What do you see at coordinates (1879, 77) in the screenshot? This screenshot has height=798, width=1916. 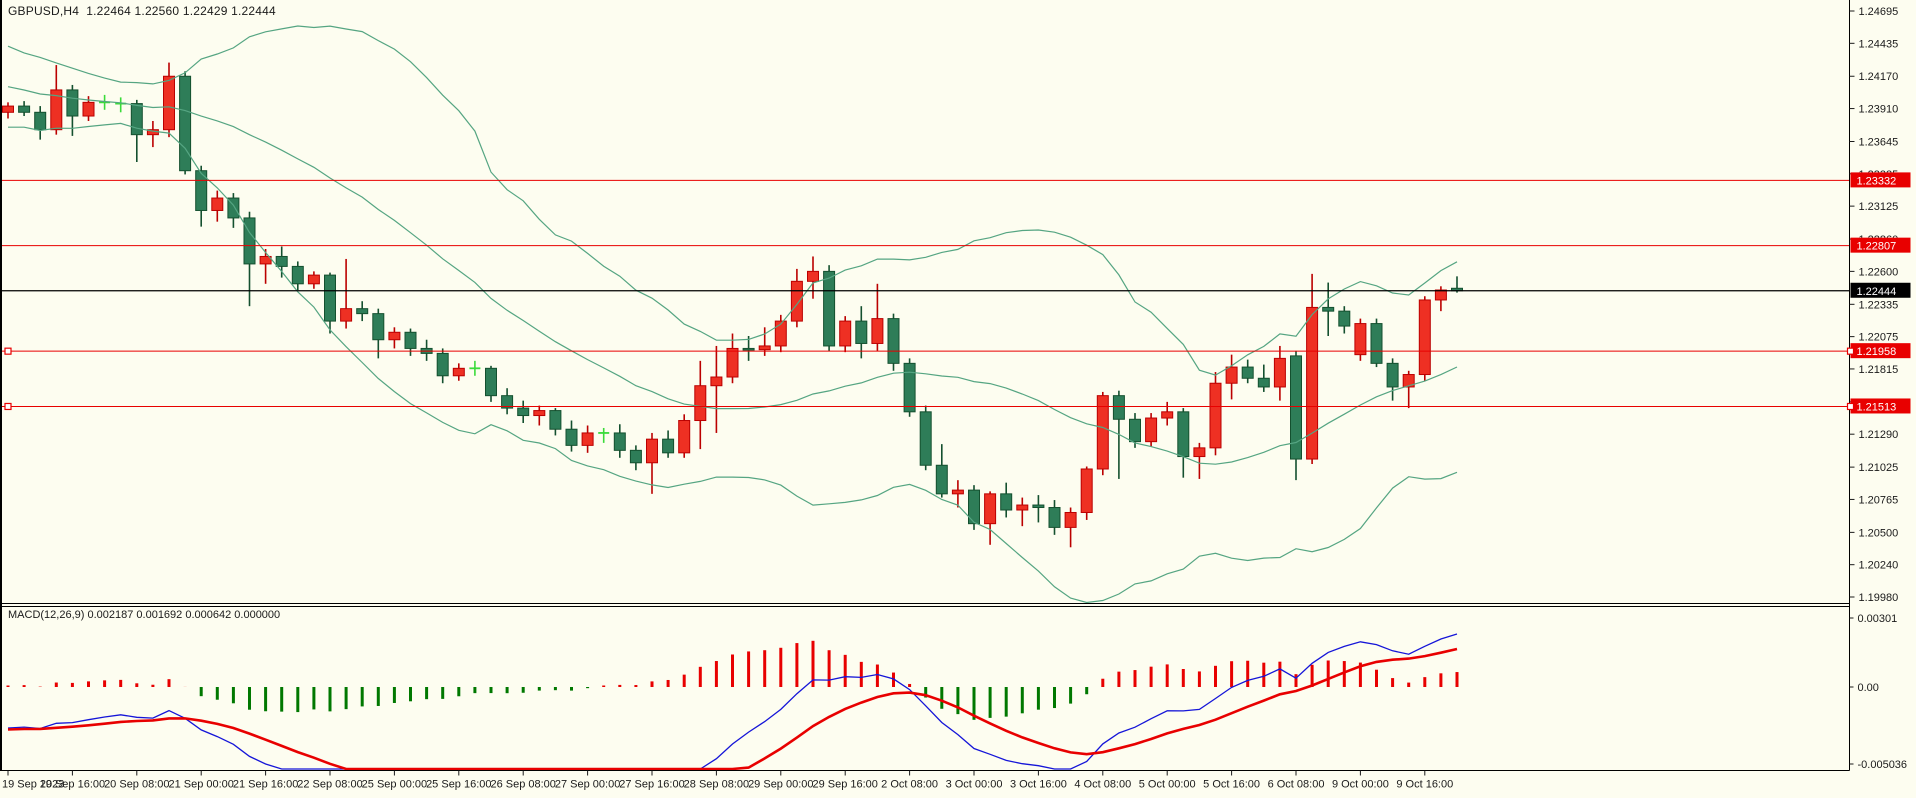 I see `price-tick-label: 1.24170` at bounding box center [1879, 77].